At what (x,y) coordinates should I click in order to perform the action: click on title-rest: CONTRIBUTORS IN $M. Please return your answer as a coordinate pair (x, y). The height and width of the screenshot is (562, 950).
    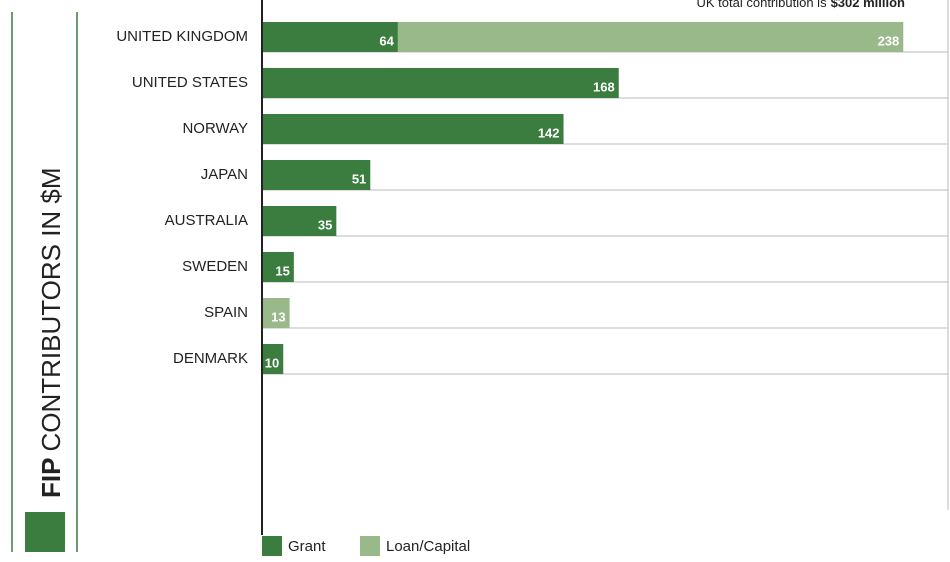
    Looking at the image, I should click on (51, 309).